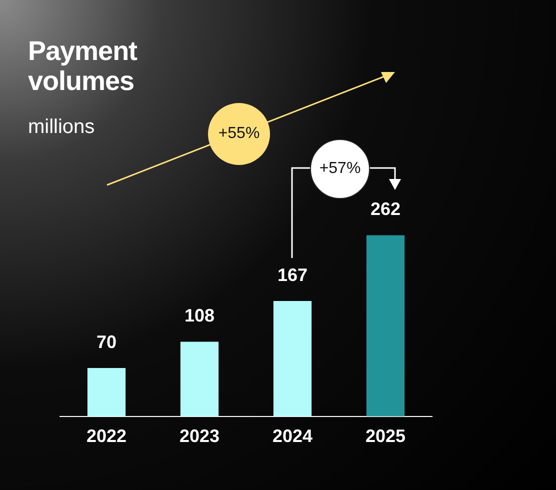 The image size is (556, 490). Describe the element at coordinates (385, 436) in the screenshot. I see `x-tick-label: 2025` at that location.